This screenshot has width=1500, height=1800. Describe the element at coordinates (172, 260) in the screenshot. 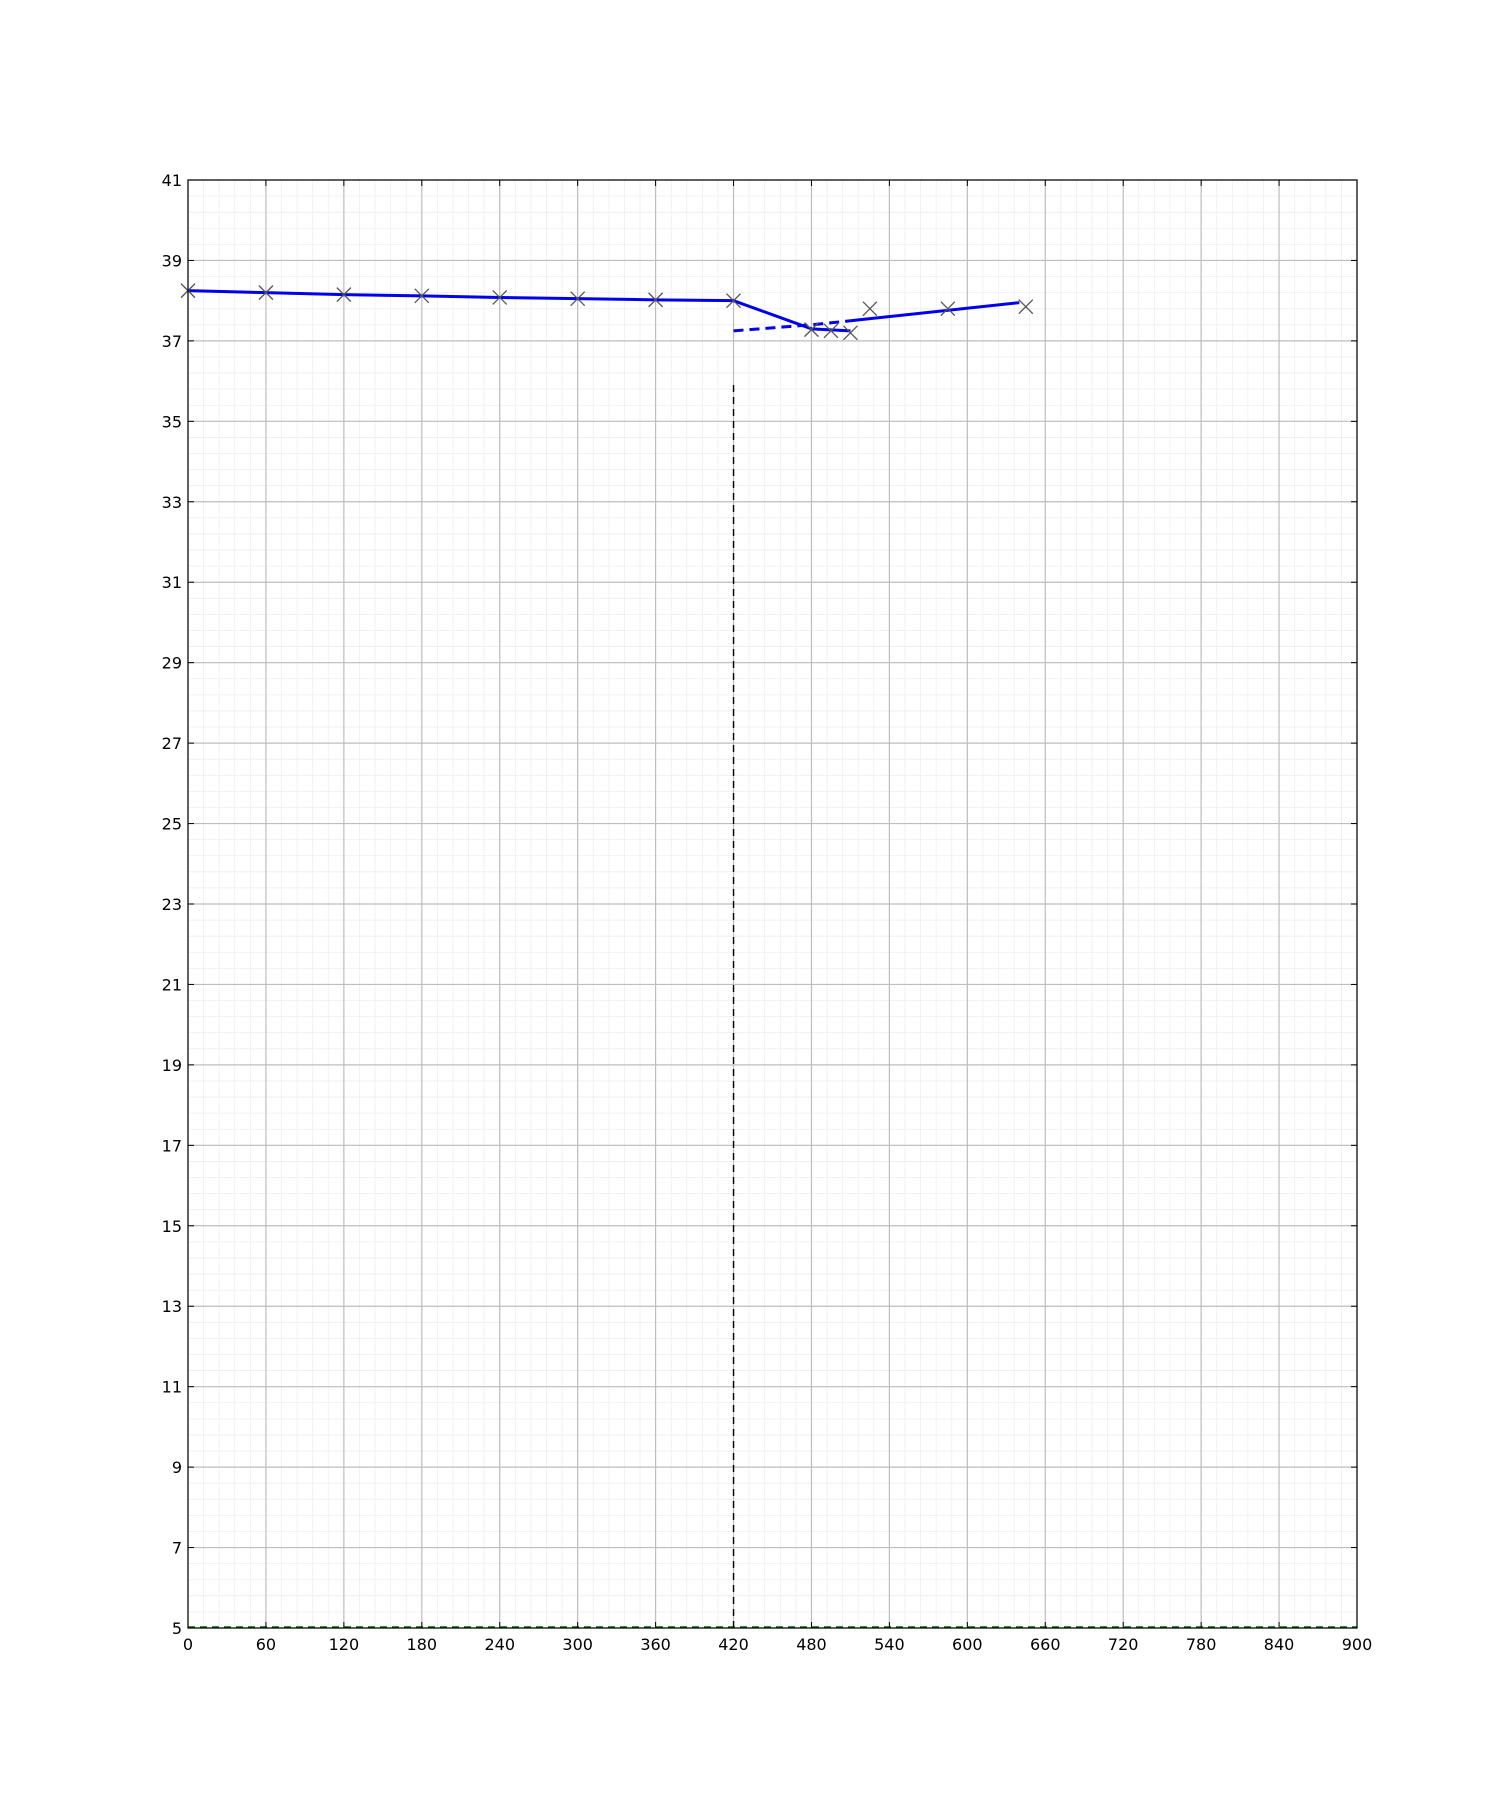

I see `y-tick-label: 39` at that location.